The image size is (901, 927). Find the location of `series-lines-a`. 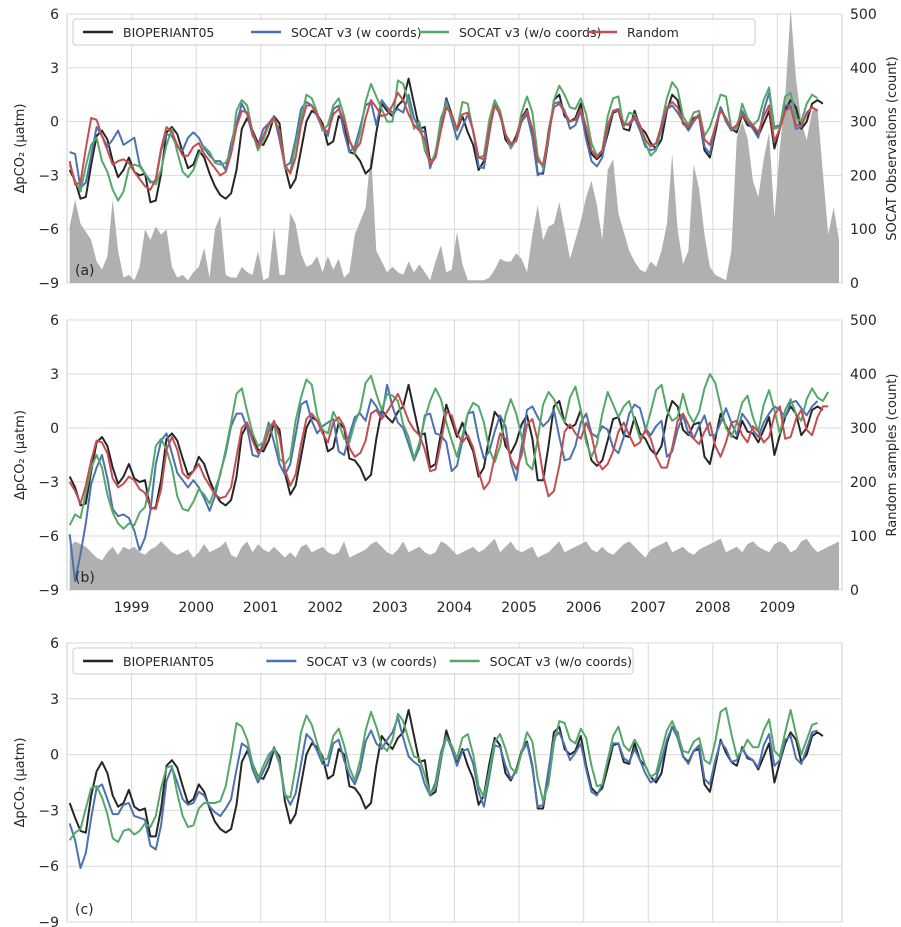

series-lines-a is located at coordinates (446, 140).